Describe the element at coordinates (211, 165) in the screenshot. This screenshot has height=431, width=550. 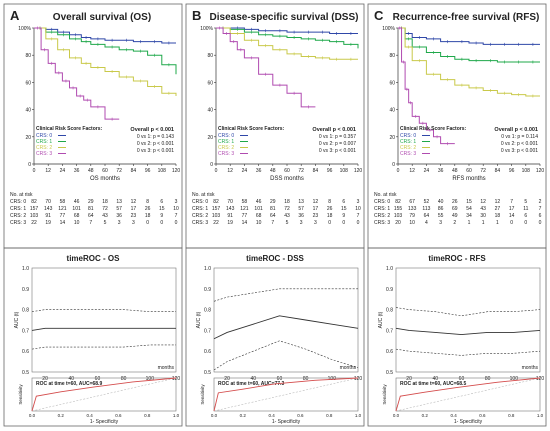
I see `km-y-tick-label: 0` at that location.